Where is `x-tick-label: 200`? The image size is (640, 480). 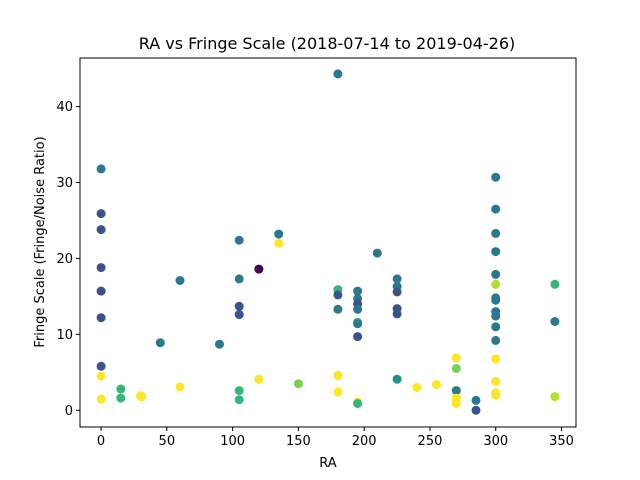 x-tick-label: 200 is located at coordinates (364, 441).